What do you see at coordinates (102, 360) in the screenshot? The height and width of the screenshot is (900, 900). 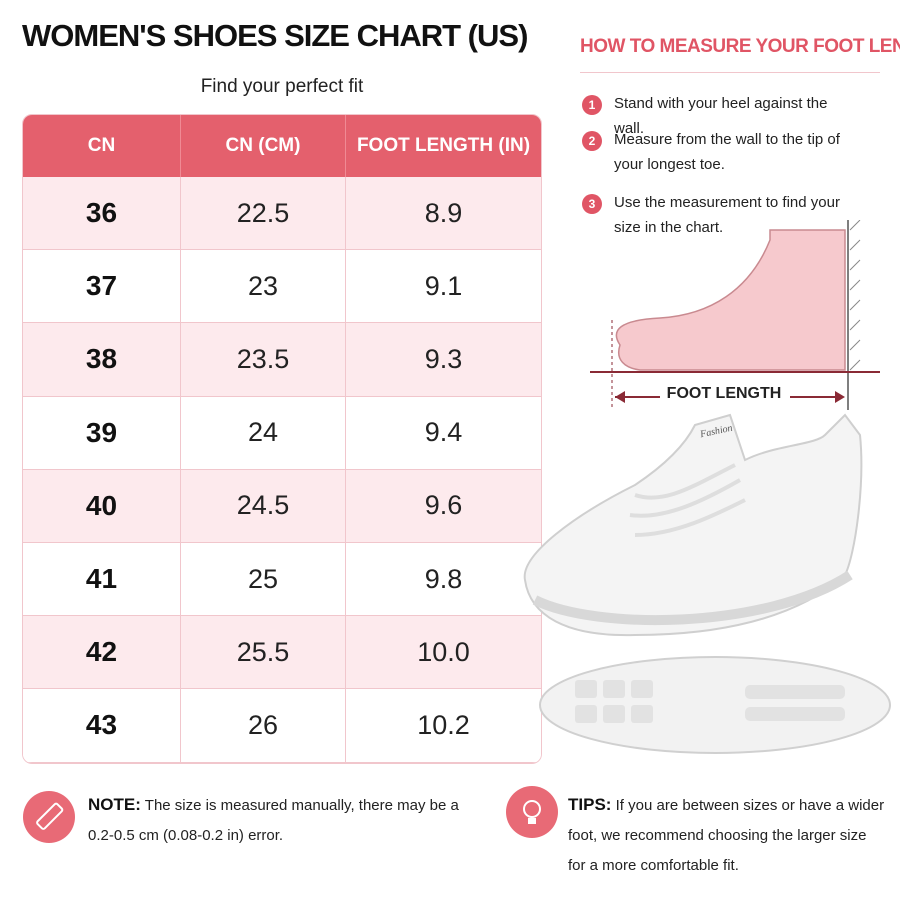 I see `table-cell: 38` at bounding box center [102, 360].